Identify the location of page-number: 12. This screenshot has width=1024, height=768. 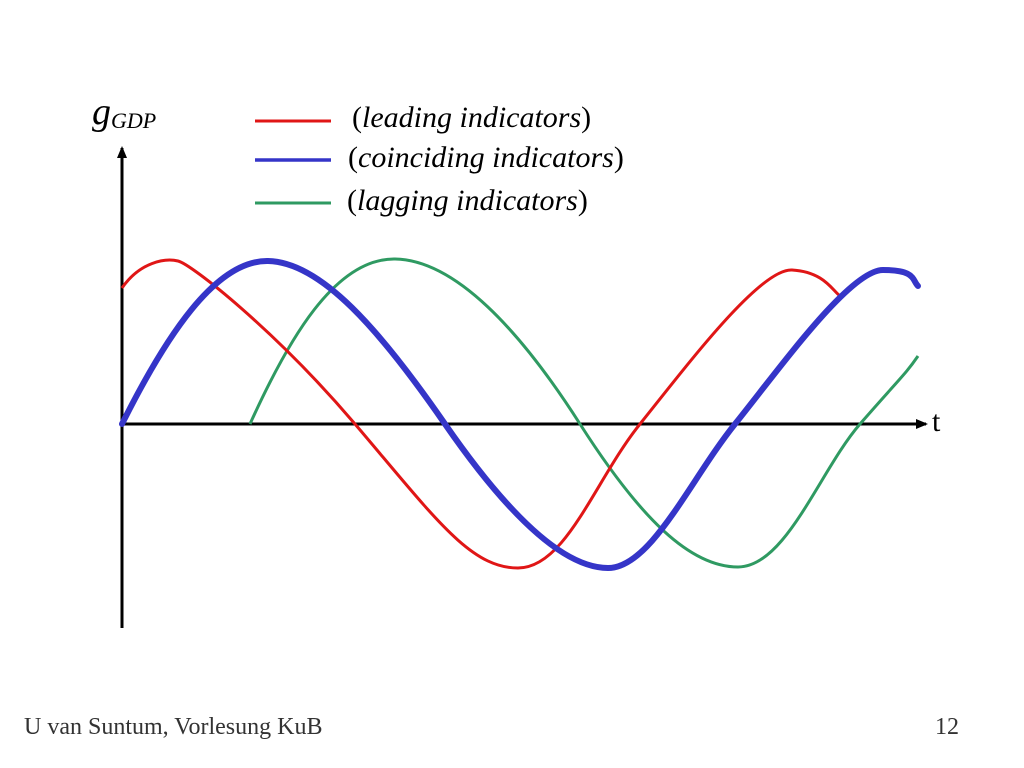
(947, 727).